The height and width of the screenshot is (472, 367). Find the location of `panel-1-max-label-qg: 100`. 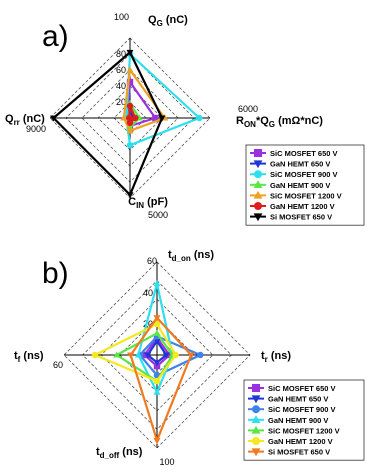

panel-1-max-label-qg: 100 is located at coordinates (121, 17).